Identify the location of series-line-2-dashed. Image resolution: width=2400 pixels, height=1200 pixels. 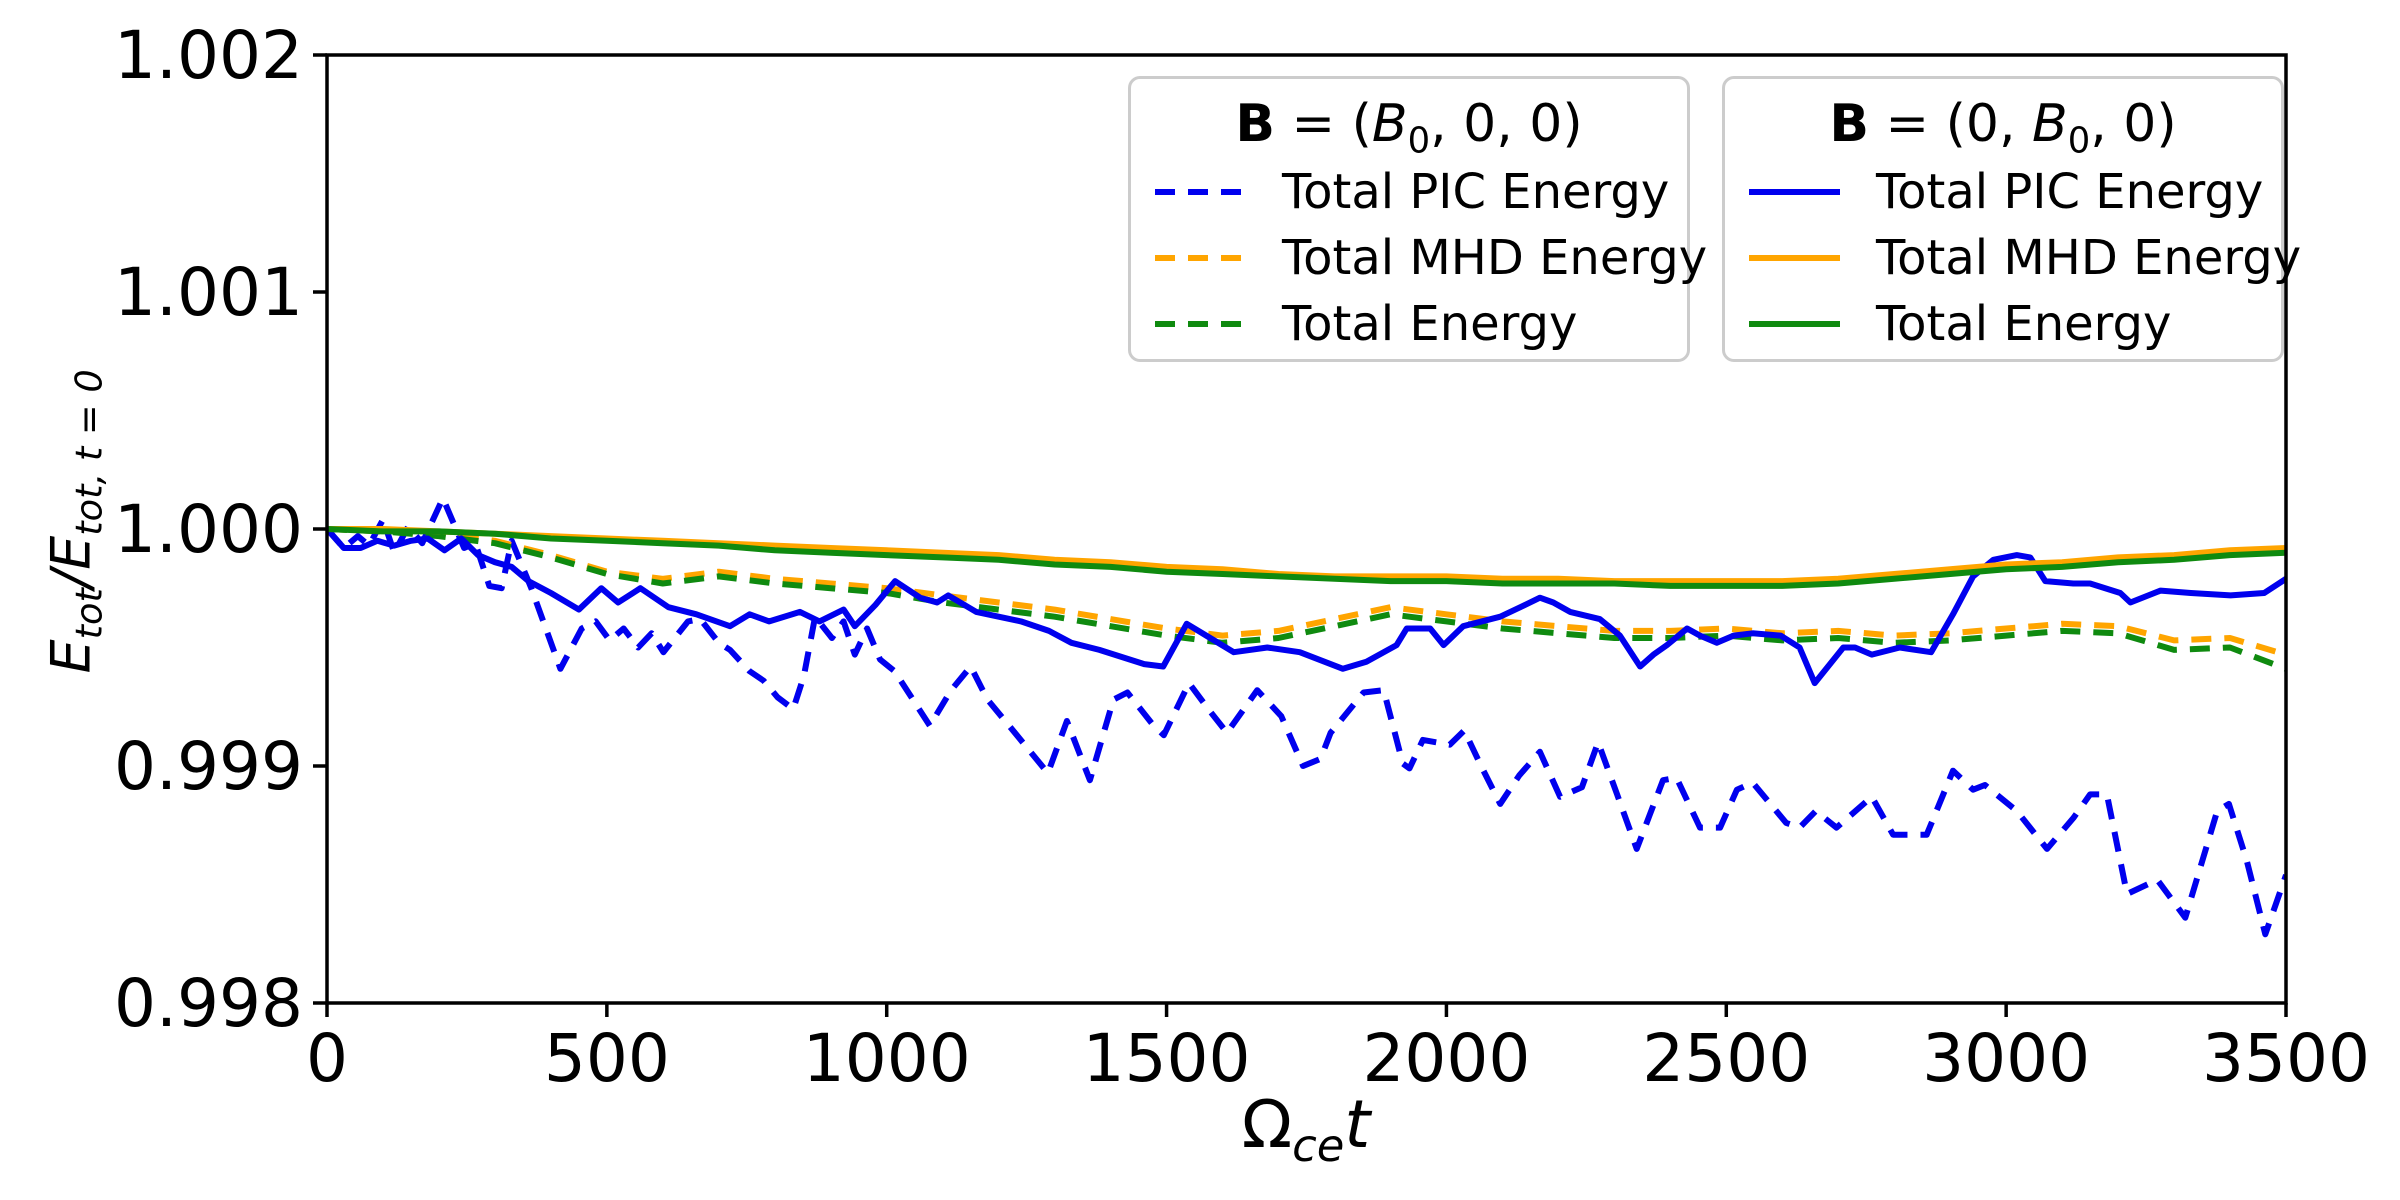
(1306, 599).